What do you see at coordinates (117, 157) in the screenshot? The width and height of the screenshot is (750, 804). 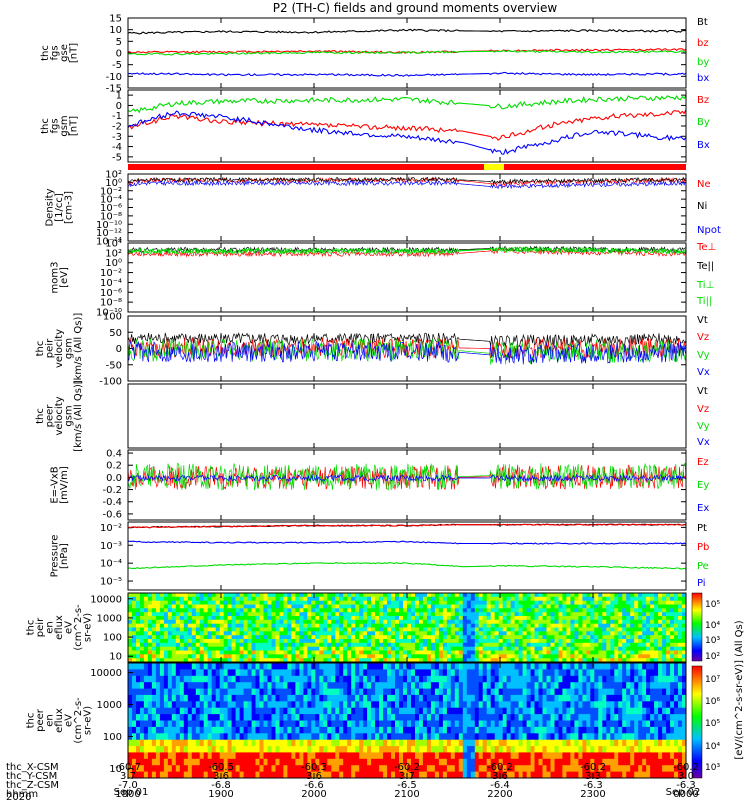 I see `panel-fgs_gsm-tick: -5` at bounding box center [117, 157].